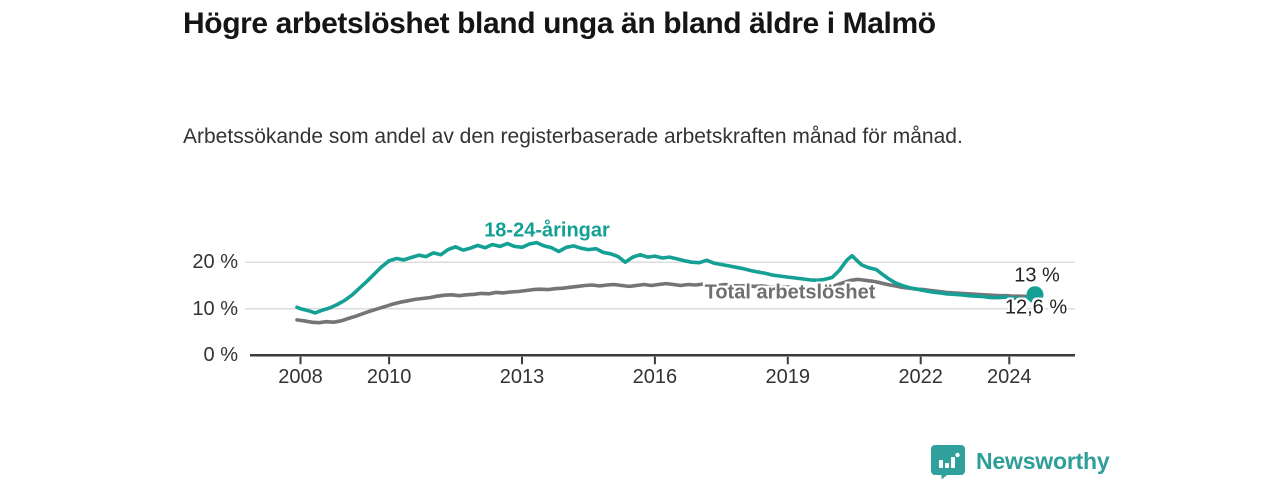 This screenshot has height=480, width=1280. What do you see at coordinates (215, 308) in the screenshot?
I see `y-tick-label: 10 %` at bounding box center [215, 308].